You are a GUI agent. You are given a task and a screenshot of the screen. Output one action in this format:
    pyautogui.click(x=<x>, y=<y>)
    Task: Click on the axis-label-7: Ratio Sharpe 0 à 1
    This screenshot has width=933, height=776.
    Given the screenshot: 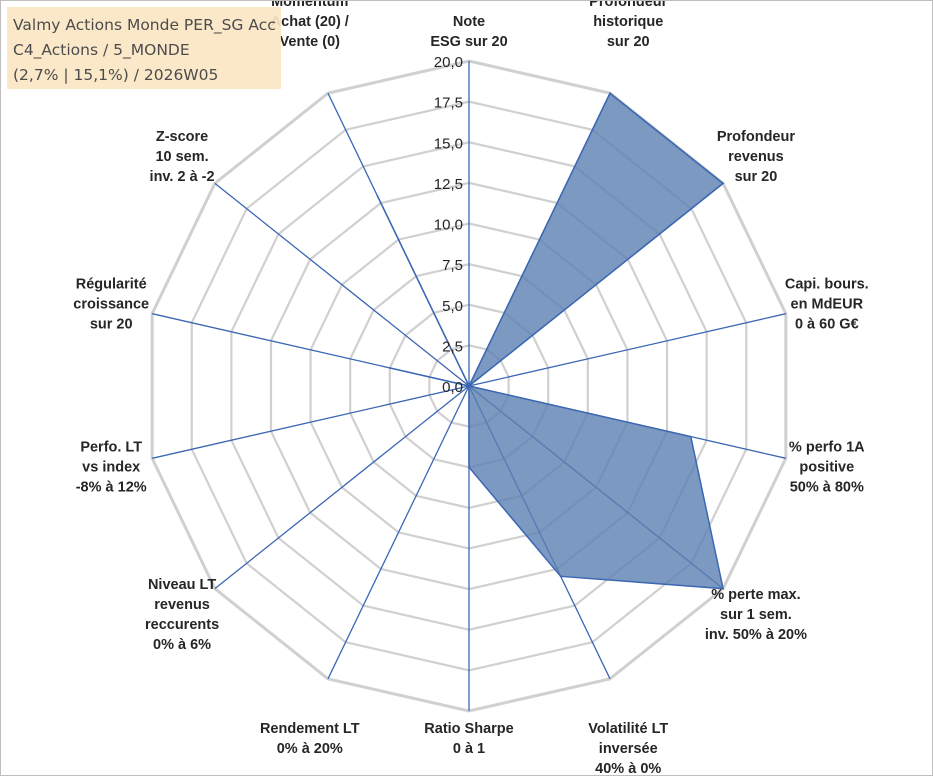 What is the action you would take?
    pyautogui.click(x=468, y=739)
    